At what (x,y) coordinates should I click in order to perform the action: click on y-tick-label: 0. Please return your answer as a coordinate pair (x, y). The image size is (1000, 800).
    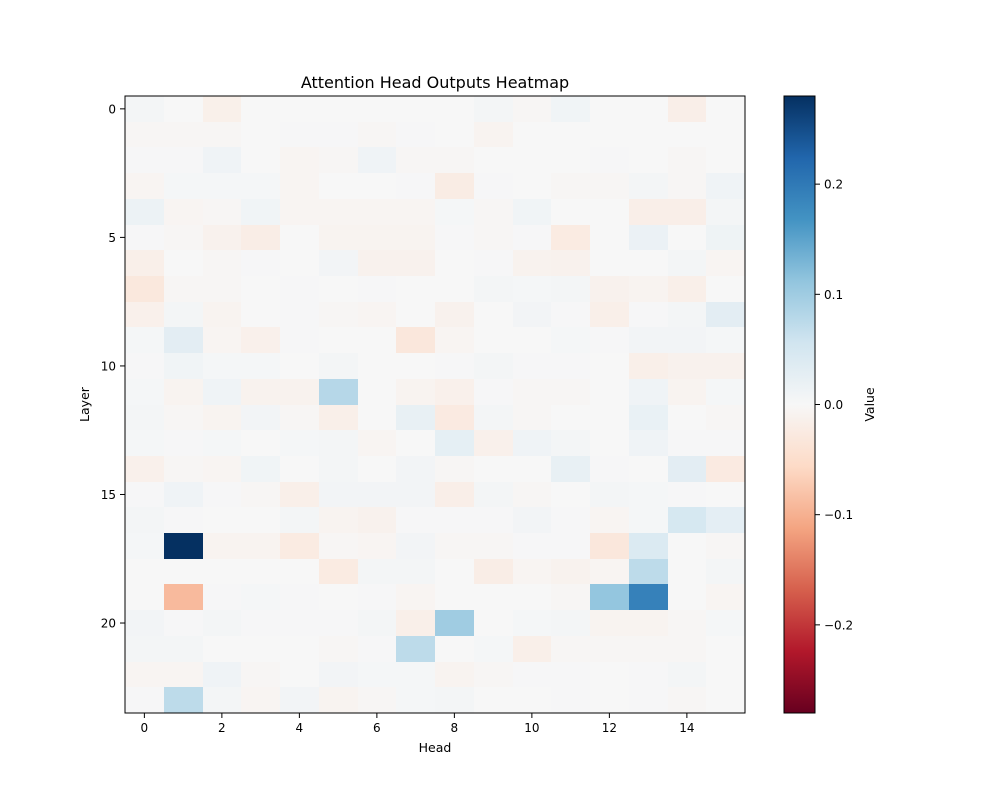
    Looking at the image, I should click on (112, 109).